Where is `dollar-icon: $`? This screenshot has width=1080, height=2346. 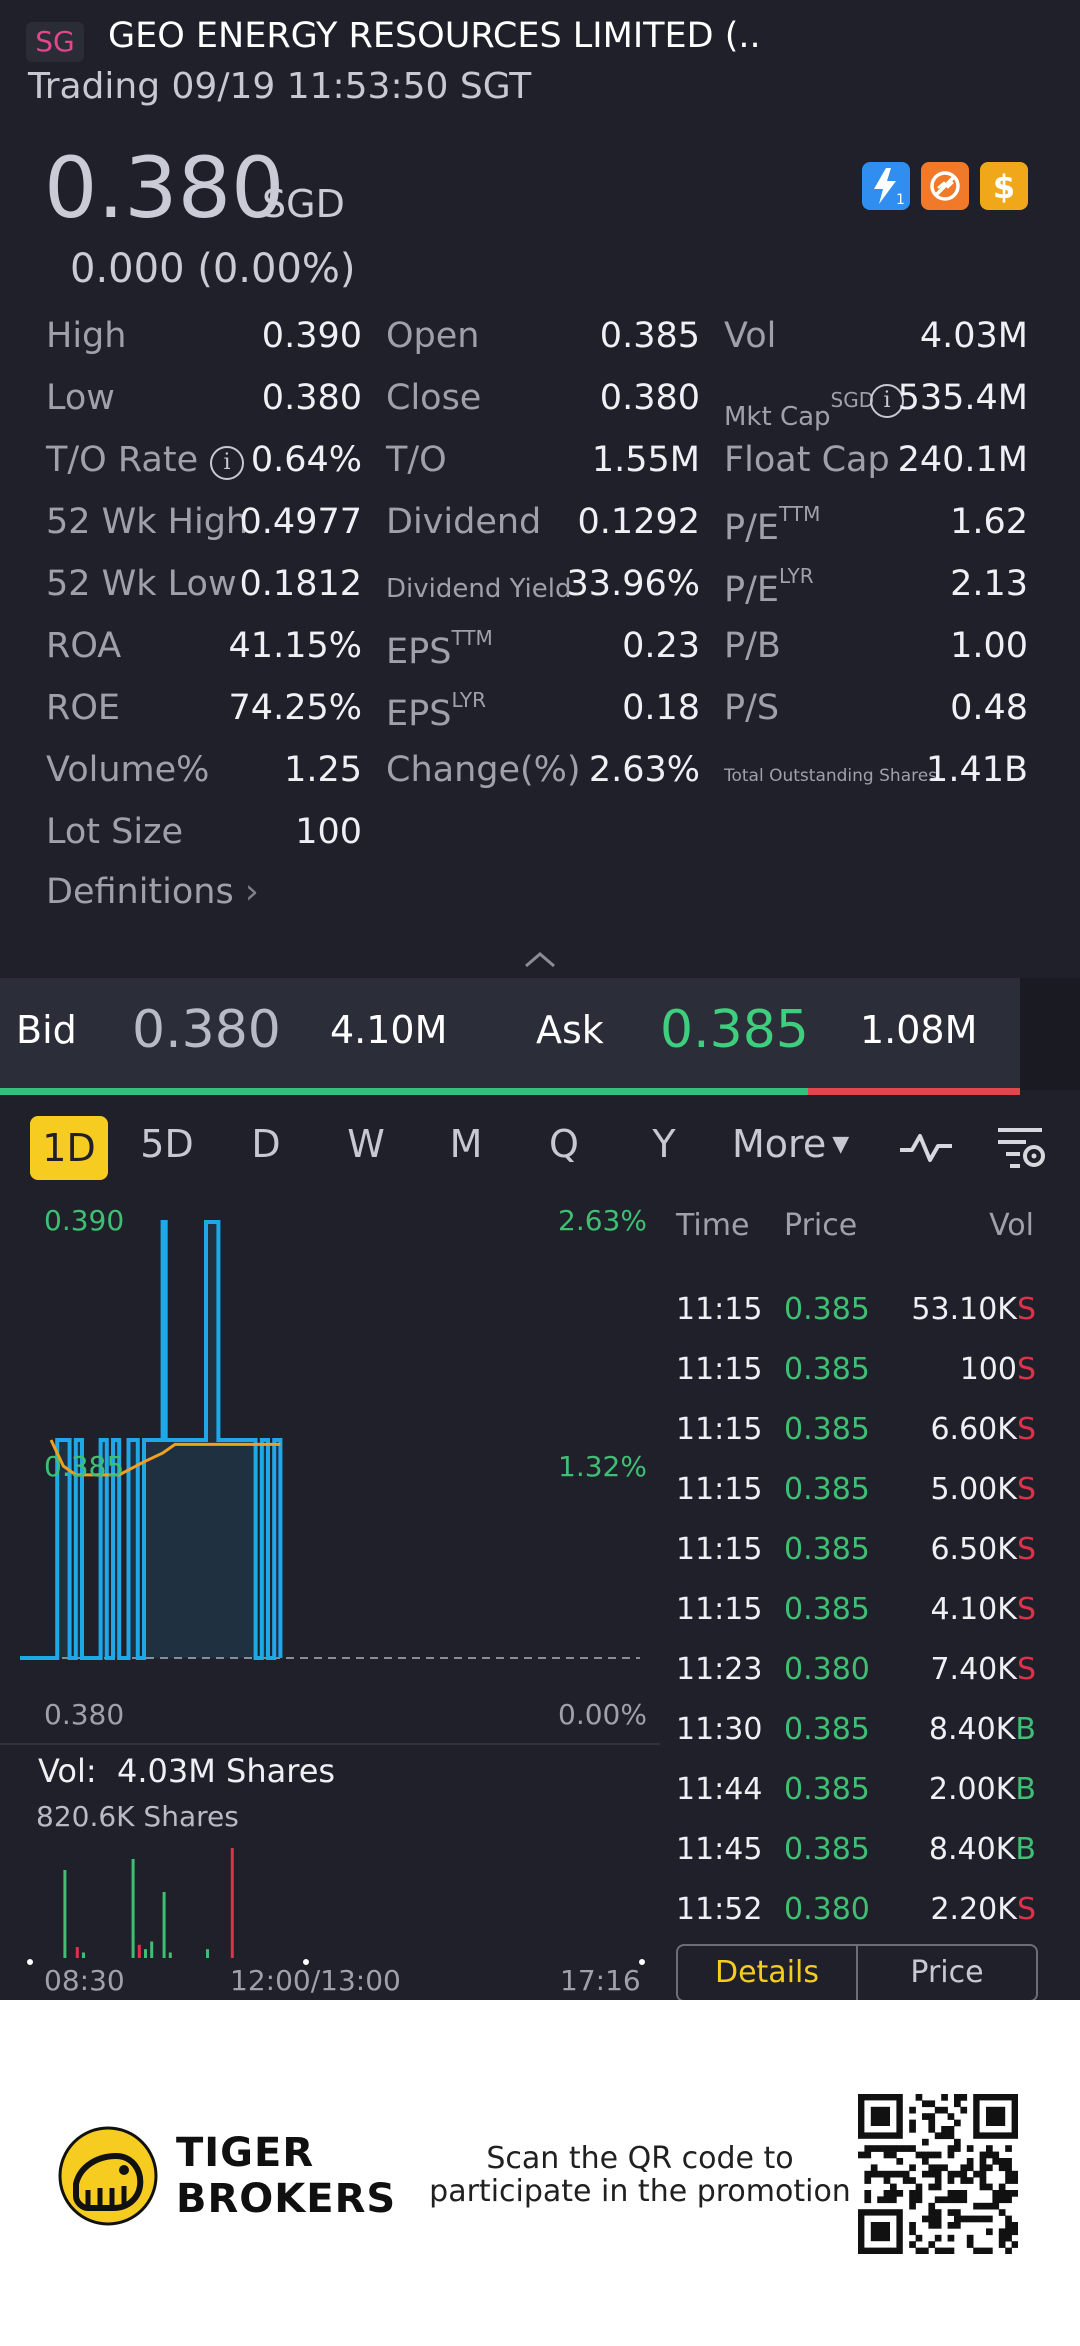
dollar-icon: $ is located at coordinates (1004, 186).